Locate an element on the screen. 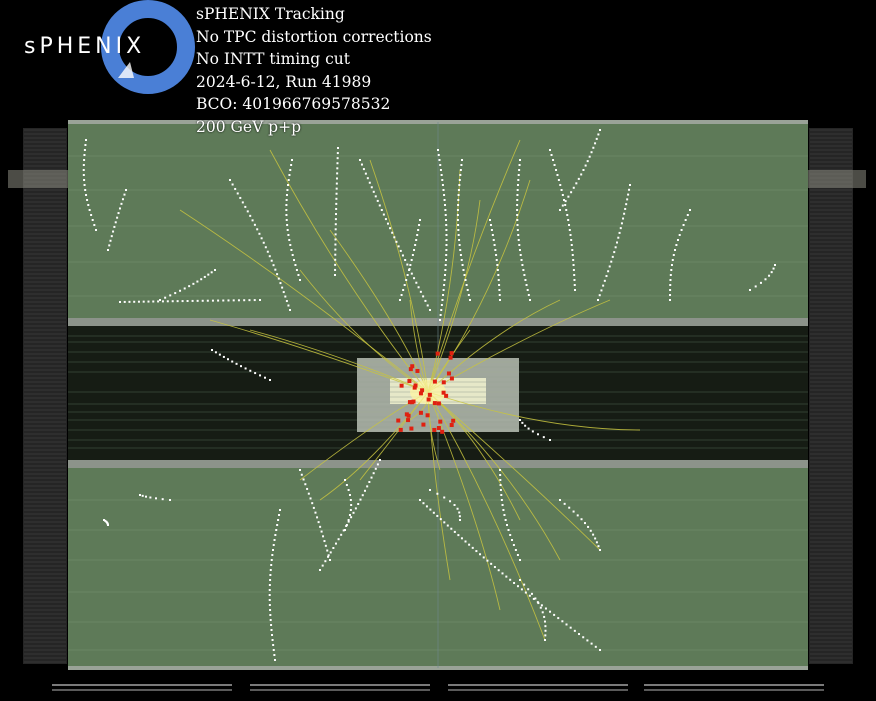  rail is located at coordinates (734, 685).